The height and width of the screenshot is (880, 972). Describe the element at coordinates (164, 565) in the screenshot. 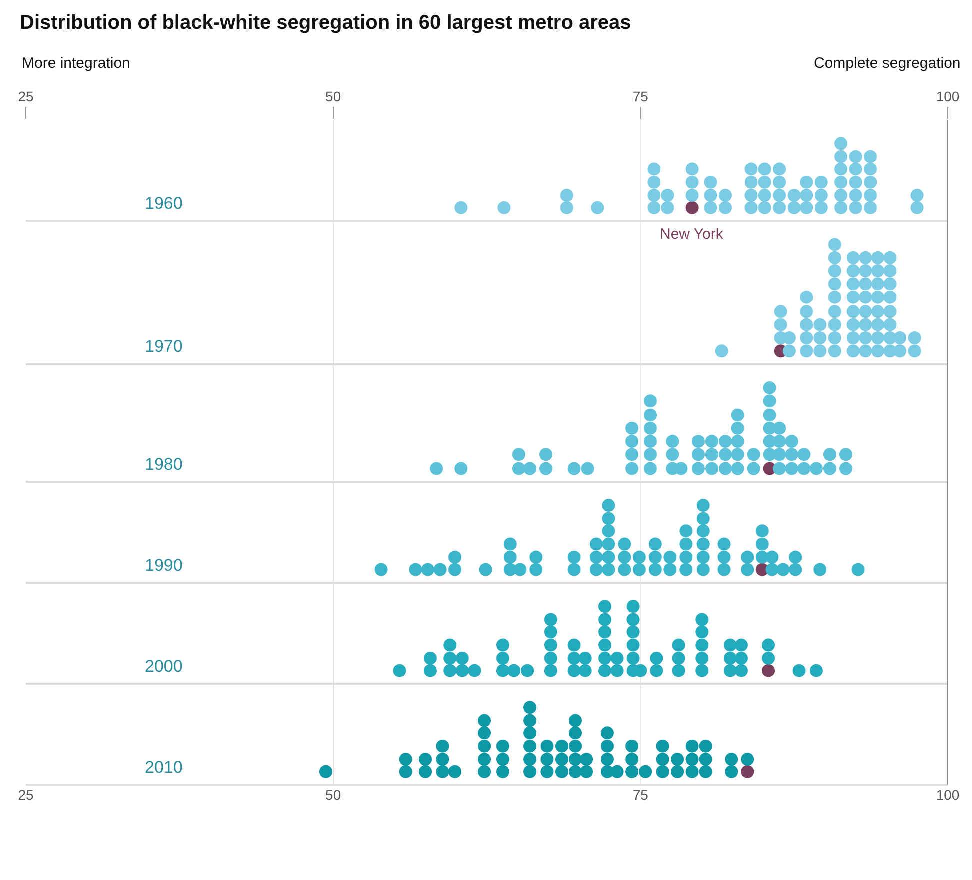

I see `y-axis-title: 1990` at that location.